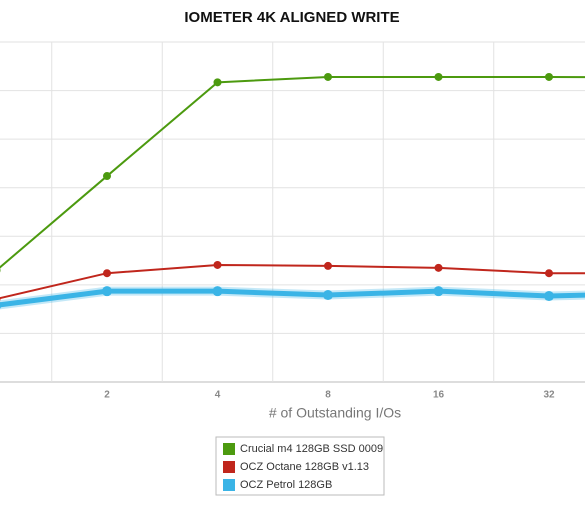 Image resolution: width=585 pixels, height=519 pixels. I want to click on x-tick-label: 2, so click(107, 395).